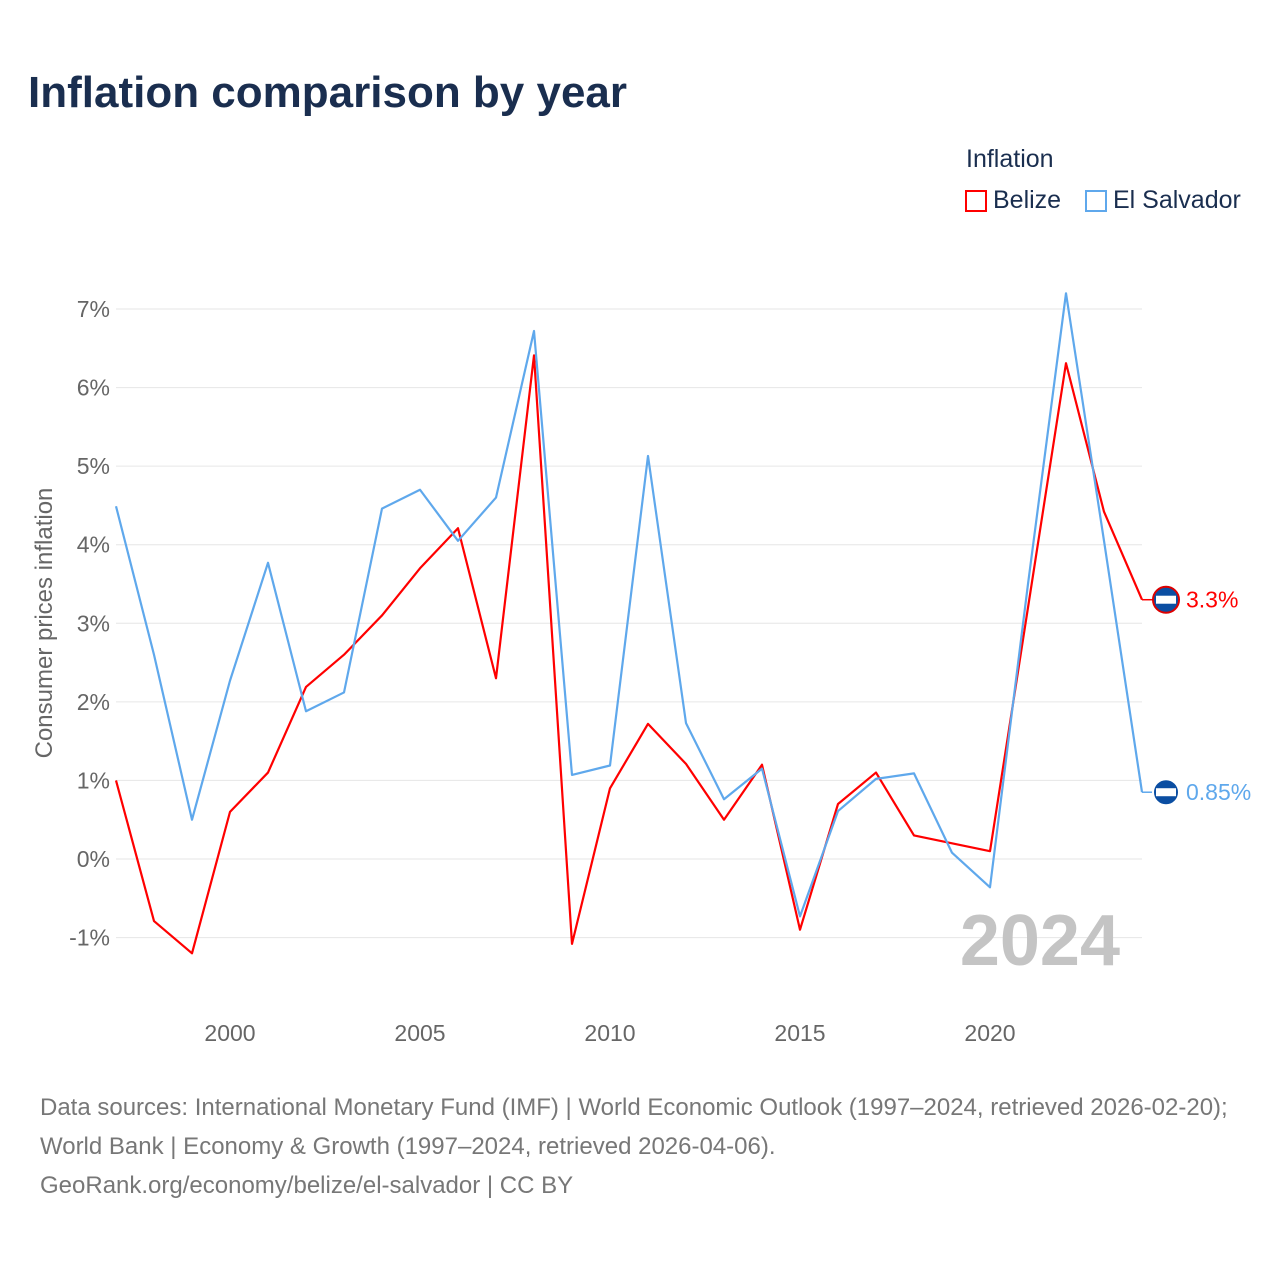 The image size is (1280, 1280). What do you see at coordinates (93, 702) in the screenshot?
I see `y-tick-label: 2%` at bounding box center [93, 702].